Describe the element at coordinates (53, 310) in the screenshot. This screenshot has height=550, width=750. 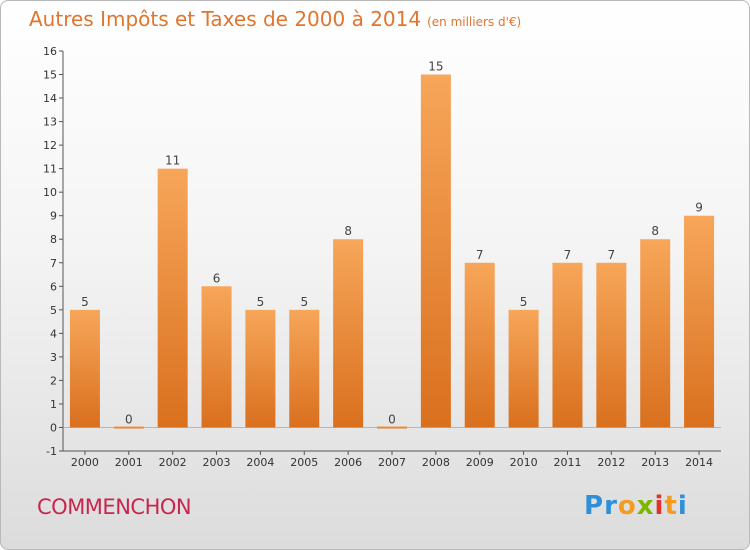
I see `y-tick-label: 5` at that location.